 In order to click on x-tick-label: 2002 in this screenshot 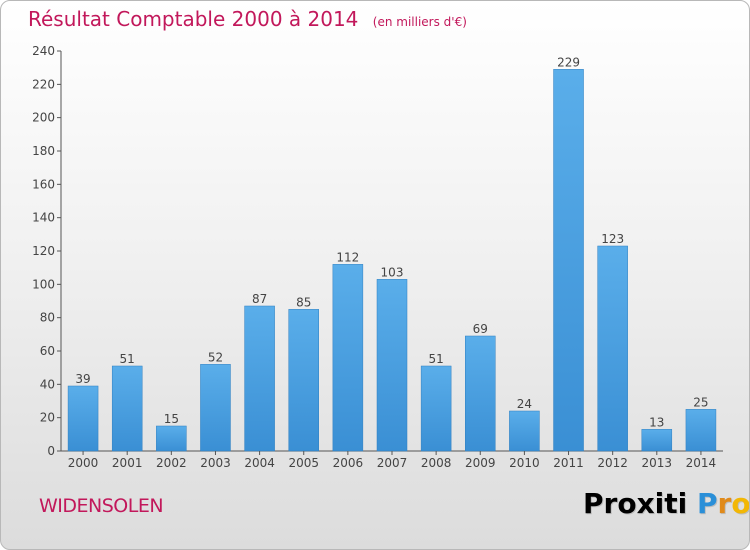, I will do `click(171, 463)`.